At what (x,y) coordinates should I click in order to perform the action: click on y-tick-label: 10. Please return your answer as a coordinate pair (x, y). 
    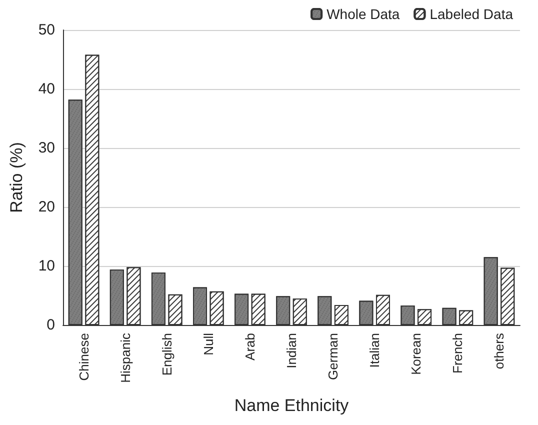
    Looking at the image, I should click on (46, 266).